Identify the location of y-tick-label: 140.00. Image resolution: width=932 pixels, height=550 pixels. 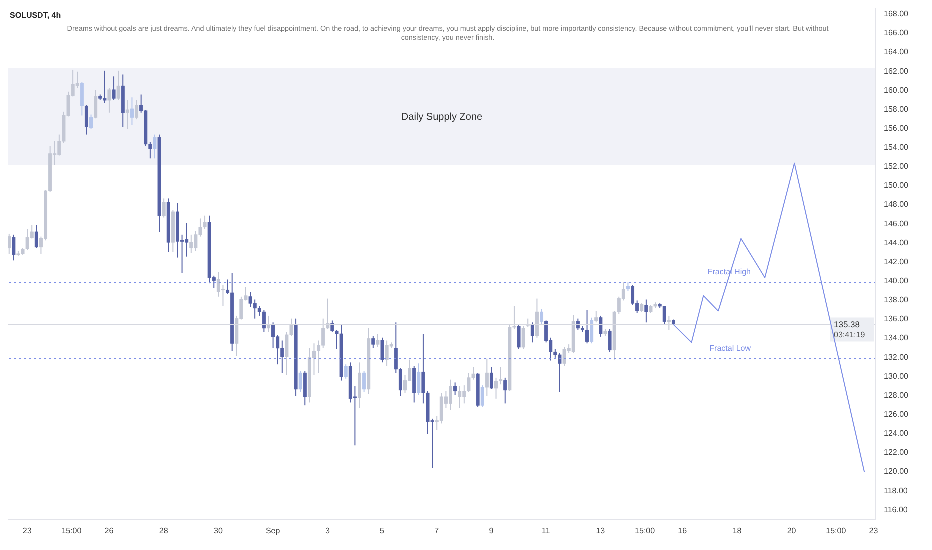
(897, 281).